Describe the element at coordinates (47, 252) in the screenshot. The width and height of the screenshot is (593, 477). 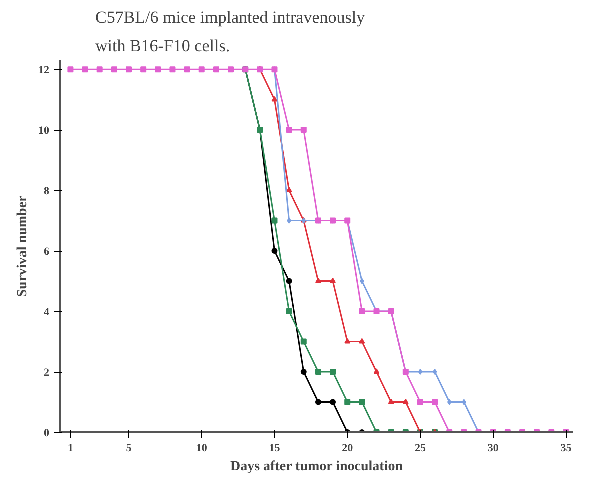
I see `y-tick-label: 6` at that location.